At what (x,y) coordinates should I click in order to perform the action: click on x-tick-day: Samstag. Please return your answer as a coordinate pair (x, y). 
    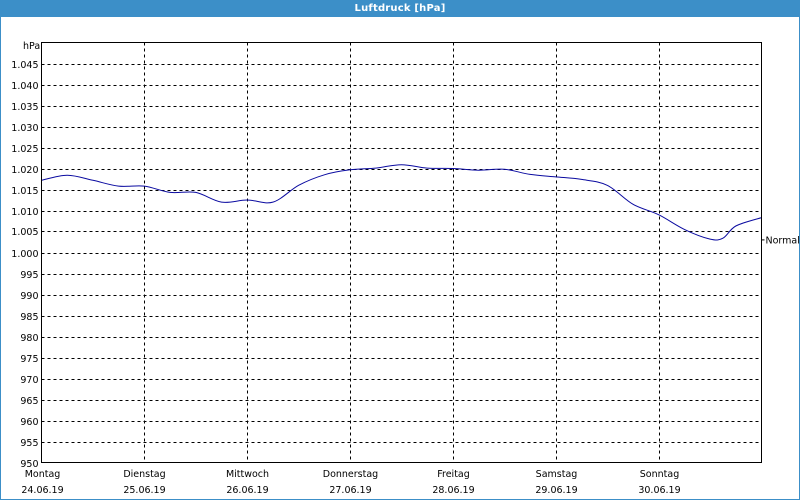
    Looking at the image, I should click on (557, 474).